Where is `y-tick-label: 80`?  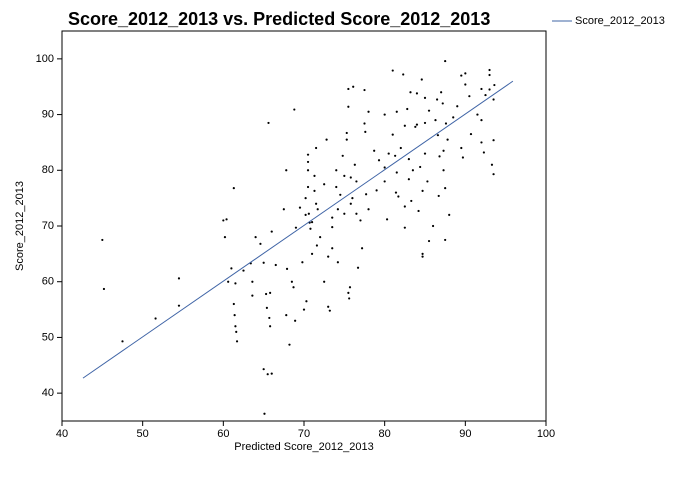
y-tick-label: 80 is located at coordinates (48, 170).